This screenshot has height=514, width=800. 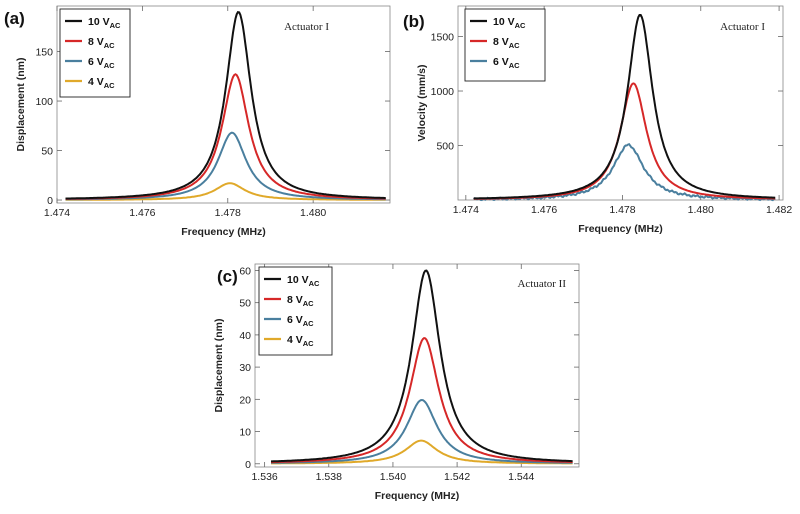 I want to click on y-tick-label: 1500, so click(x=443, y=38).